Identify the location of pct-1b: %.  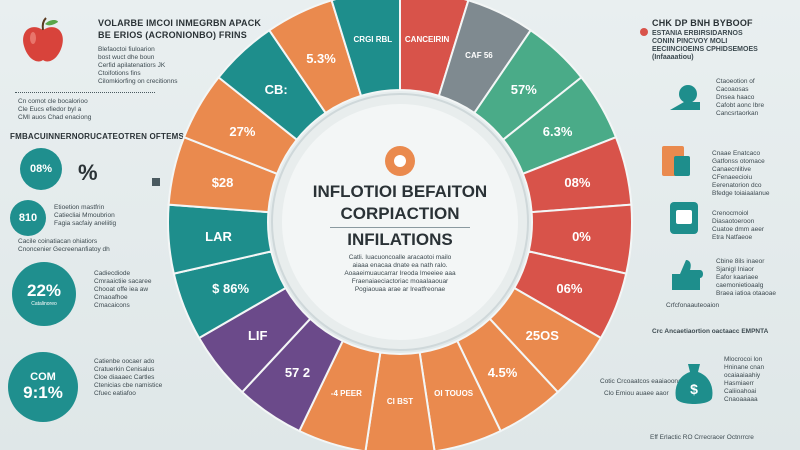
(88, 172).